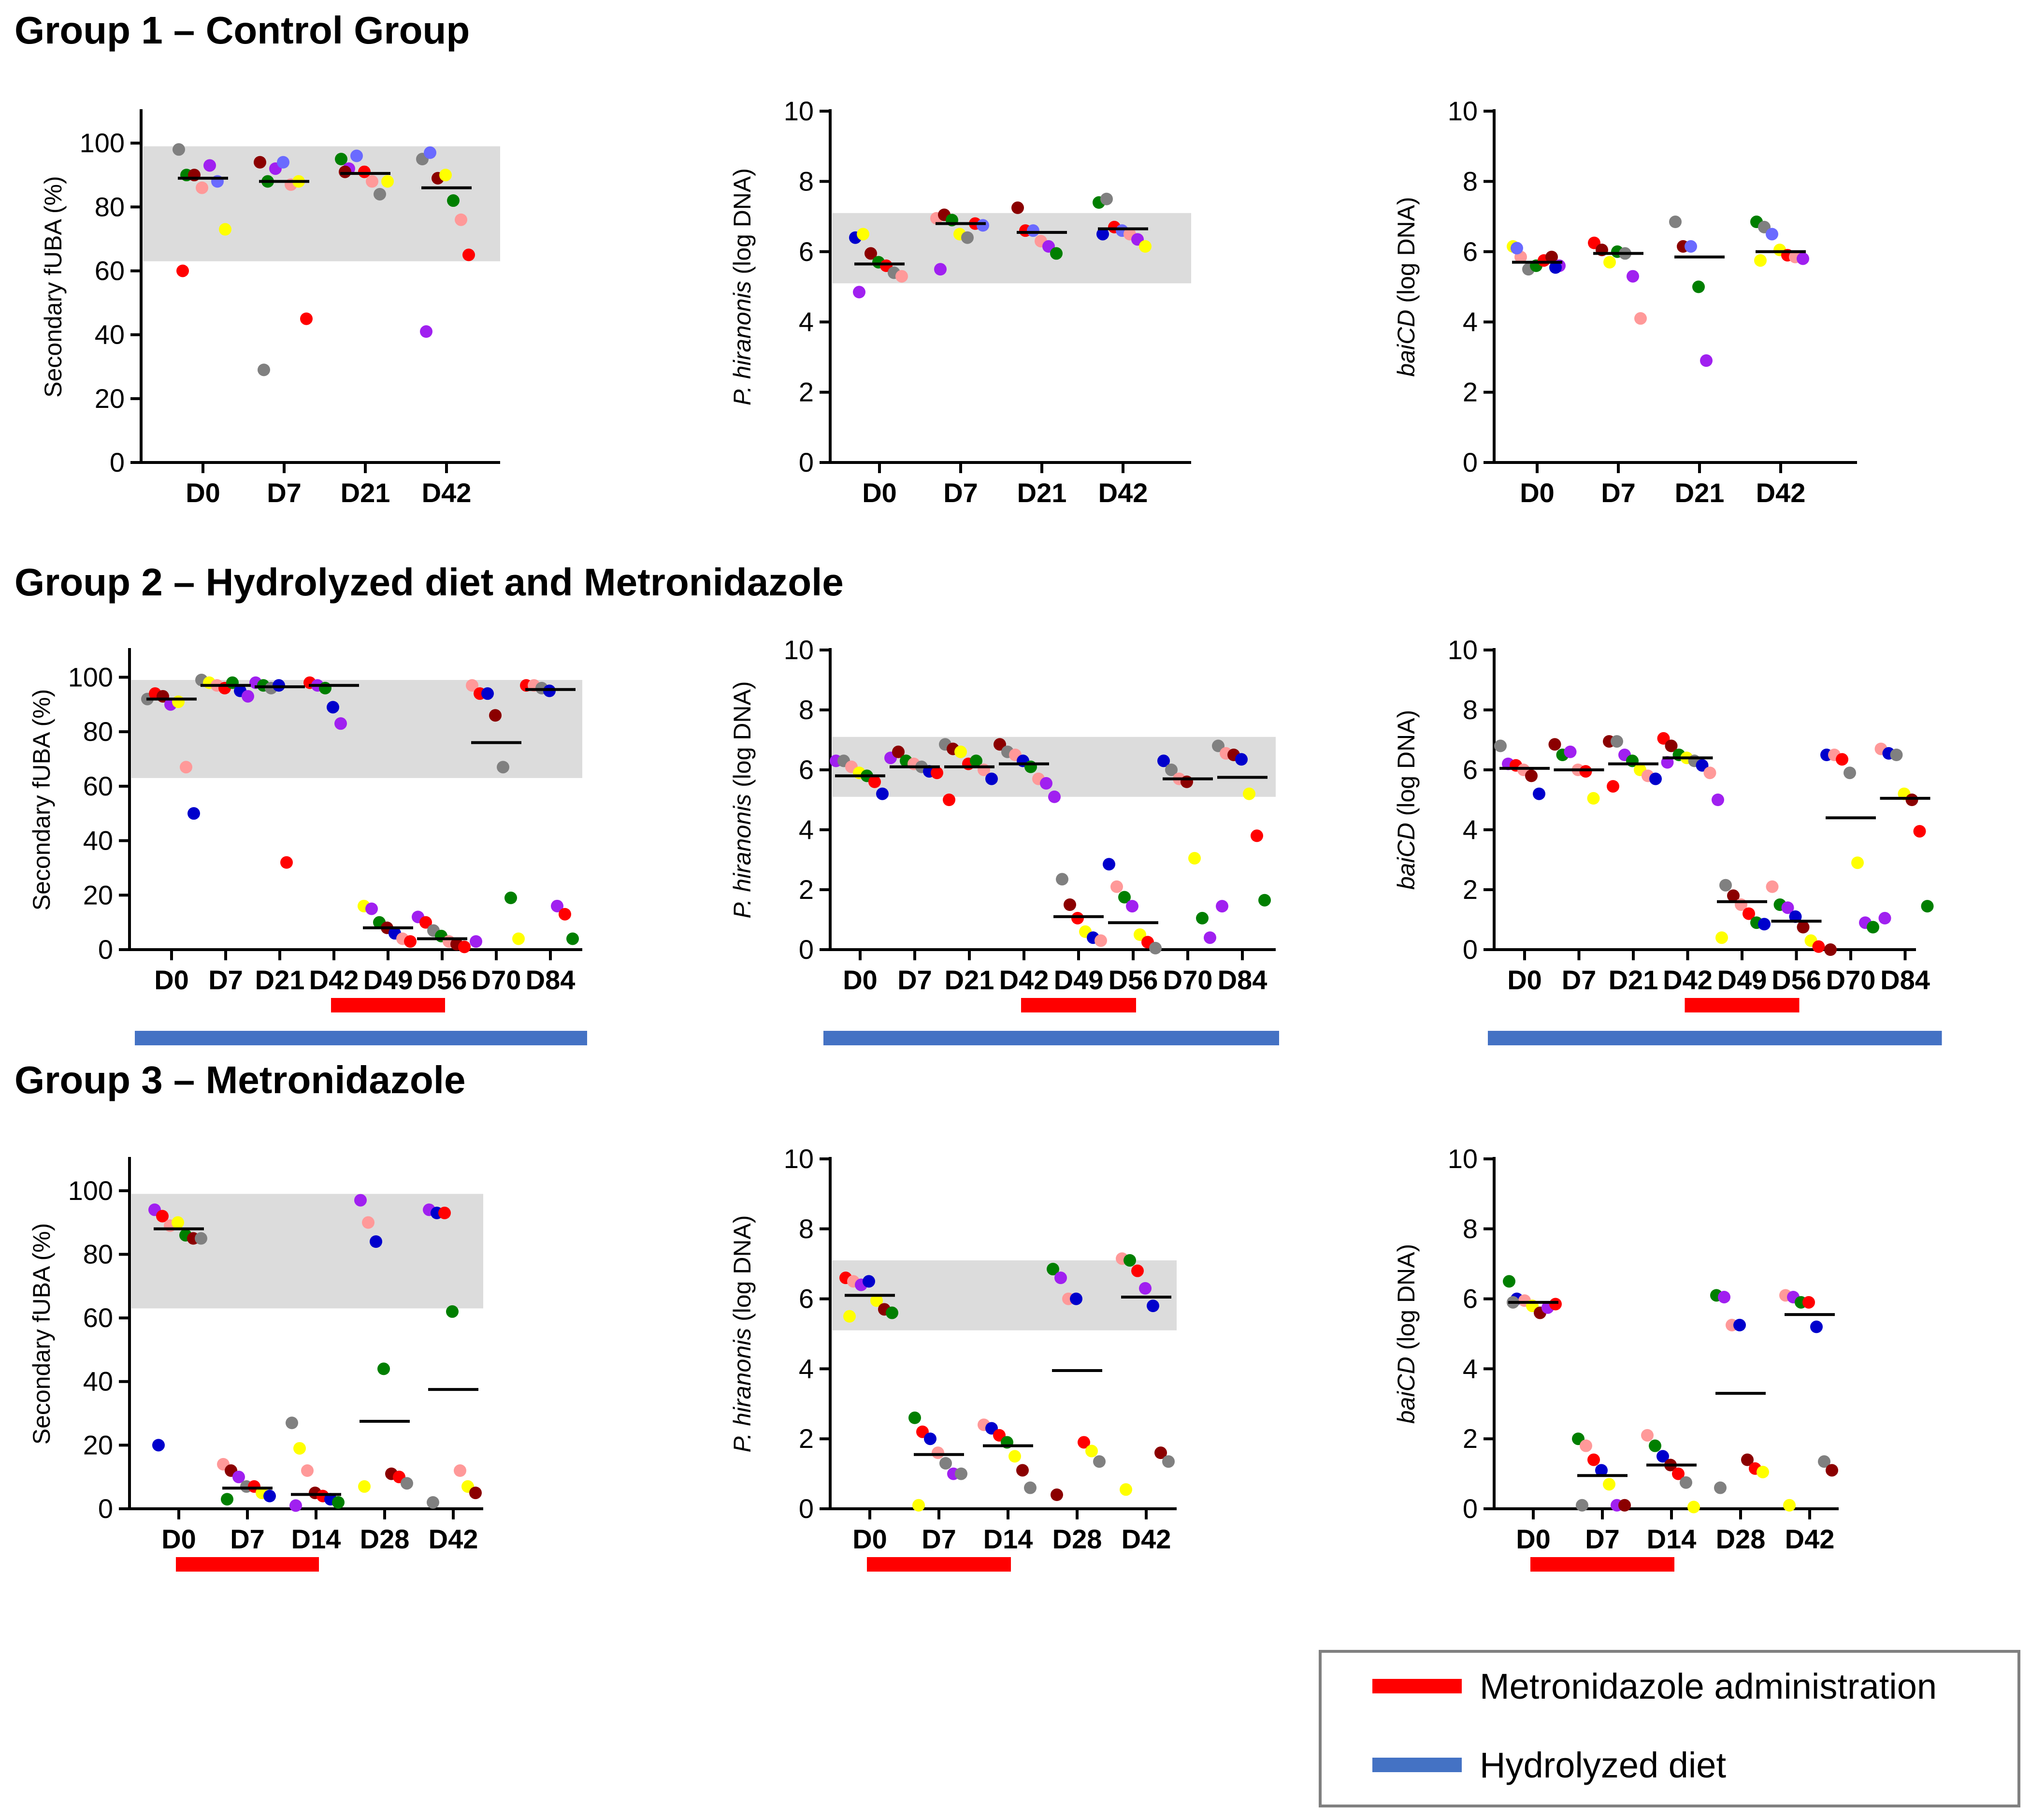 This screenshot has width=2031, height=1820. I want to click on chart-2-2-x-tick-label: D56, so click(1134, 980).